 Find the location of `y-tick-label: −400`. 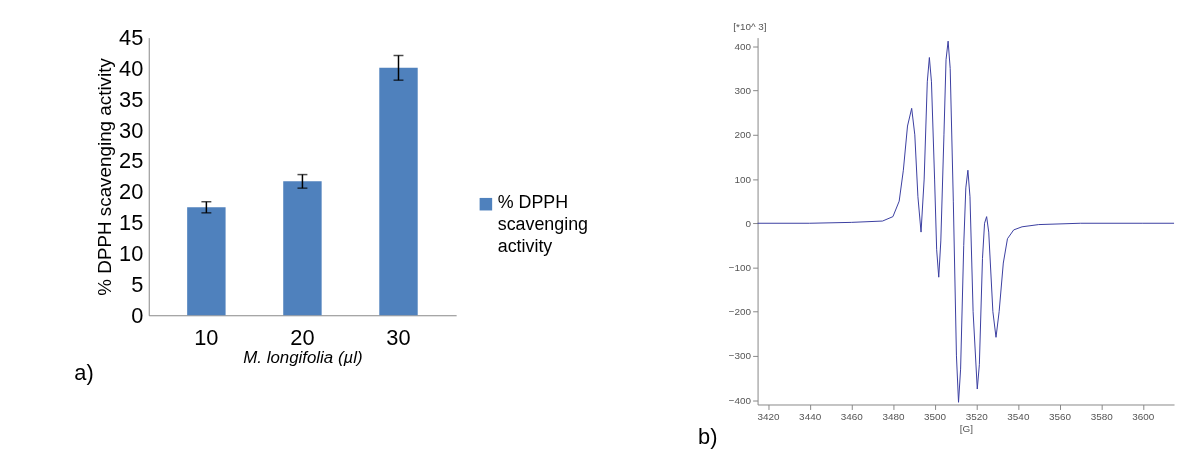

y-tick-label: −400 is located at coordinates (740, 400).